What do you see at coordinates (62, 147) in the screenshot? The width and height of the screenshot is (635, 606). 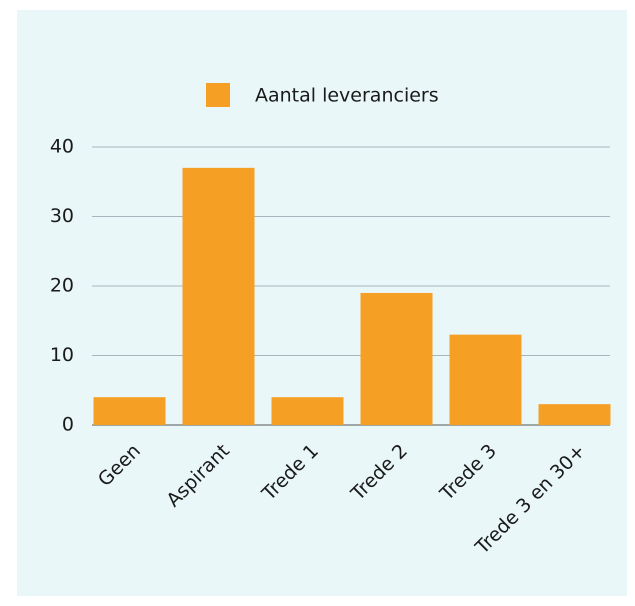 I see `y-tick-label: 40` at bounding box center [62, 147].